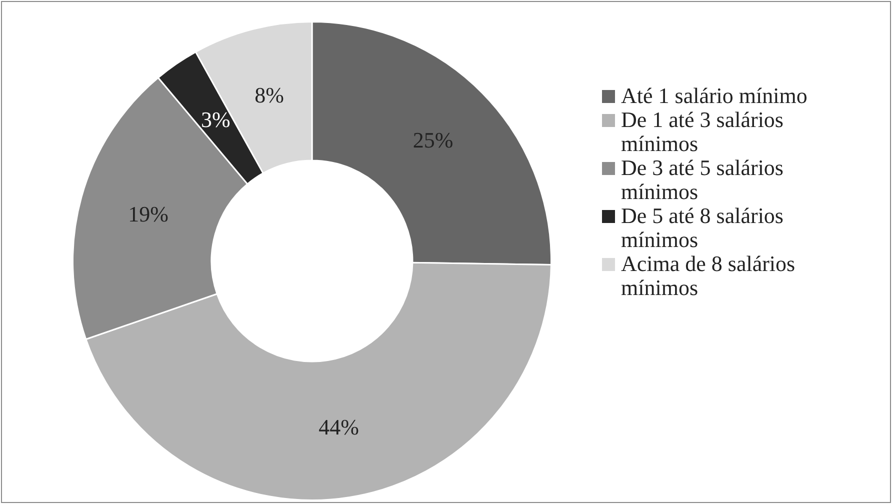 The width and height of the screenshot is (892, 504). I want to click on legend-label: Acima de 8 salários mínimos, so click(708, 275).